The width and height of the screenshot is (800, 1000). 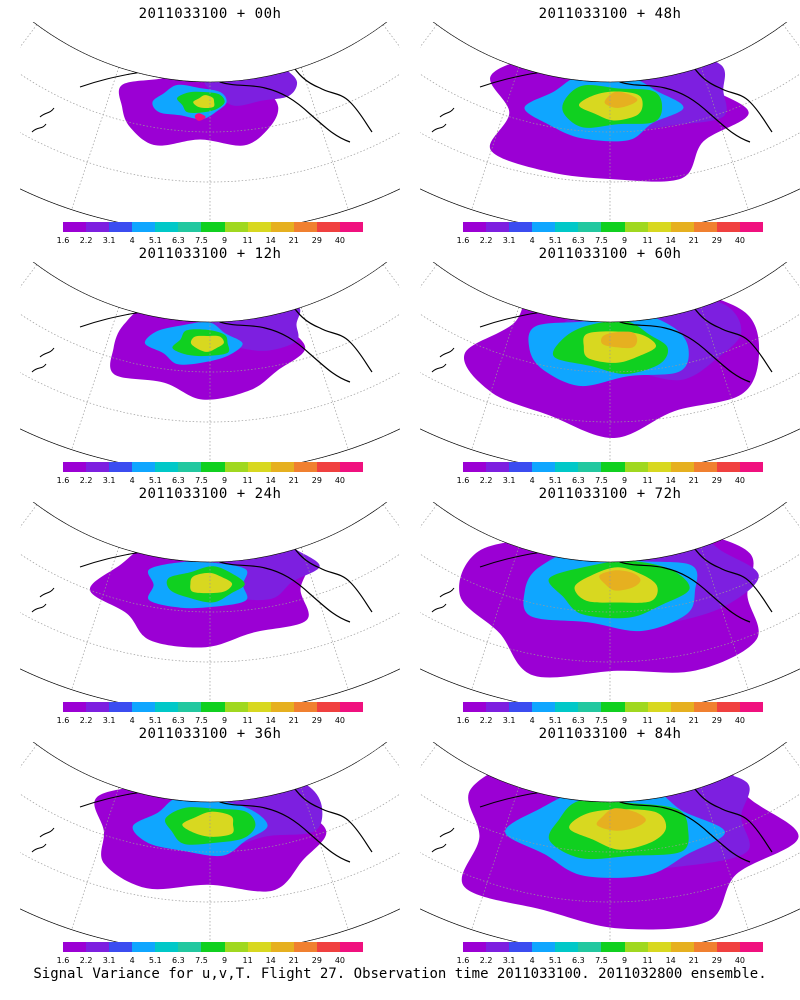 What do you see at coordinates (210, 734) in the screenshot?
I see `panel-title: 2011033100 + 36h` at bounding box center [210, 734].